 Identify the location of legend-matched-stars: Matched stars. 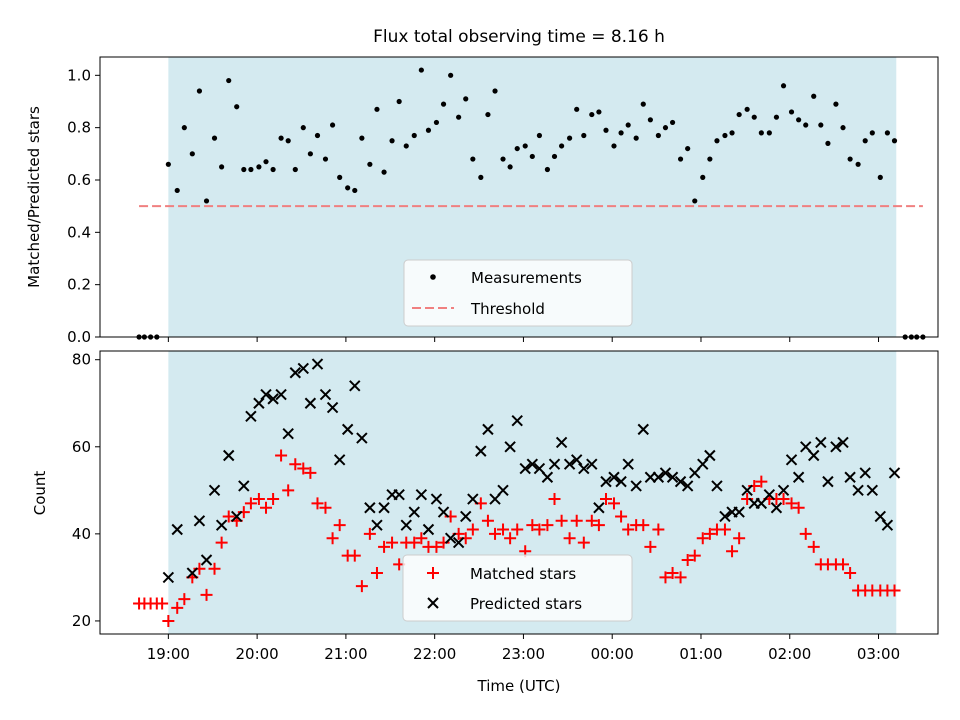
(523, 574).